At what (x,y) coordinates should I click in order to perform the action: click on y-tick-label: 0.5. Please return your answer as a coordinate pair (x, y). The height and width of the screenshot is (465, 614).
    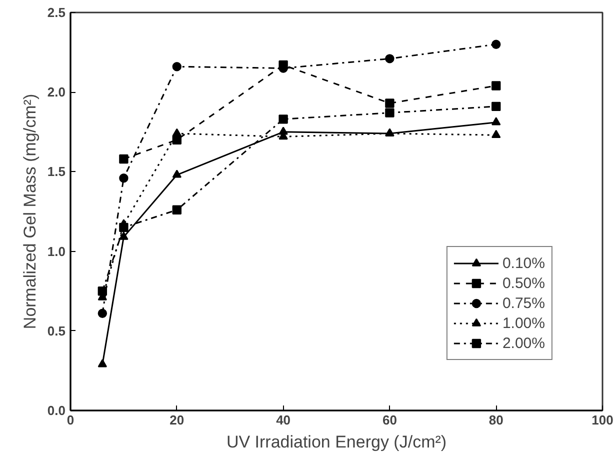
    Looking at the image, I should click on (56, 330).